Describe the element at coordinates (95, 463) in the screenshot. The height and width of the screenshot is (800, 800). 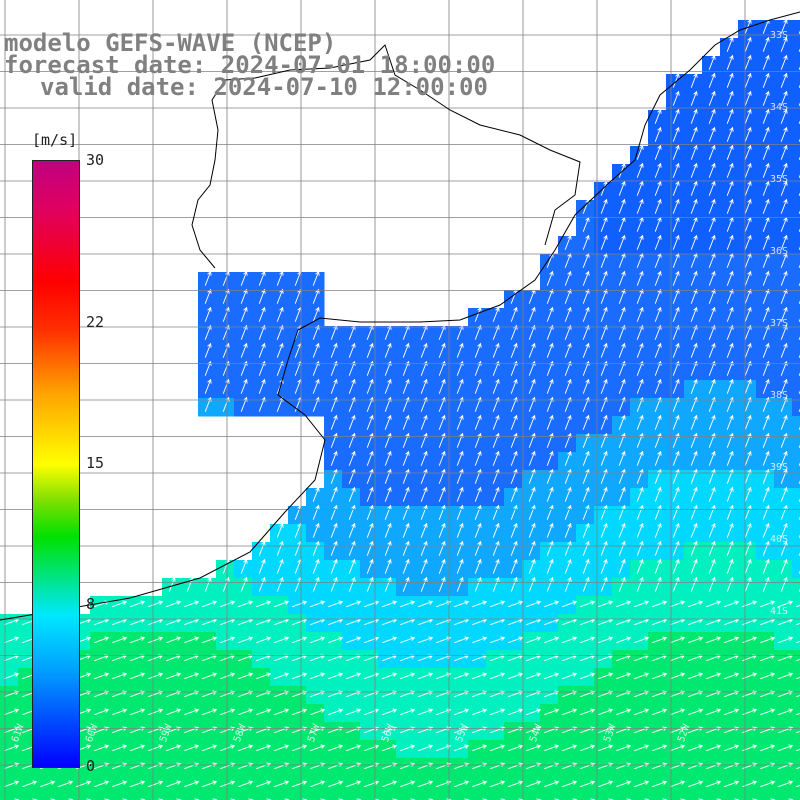
I see `colorbar-tick-label: 15` at that location.